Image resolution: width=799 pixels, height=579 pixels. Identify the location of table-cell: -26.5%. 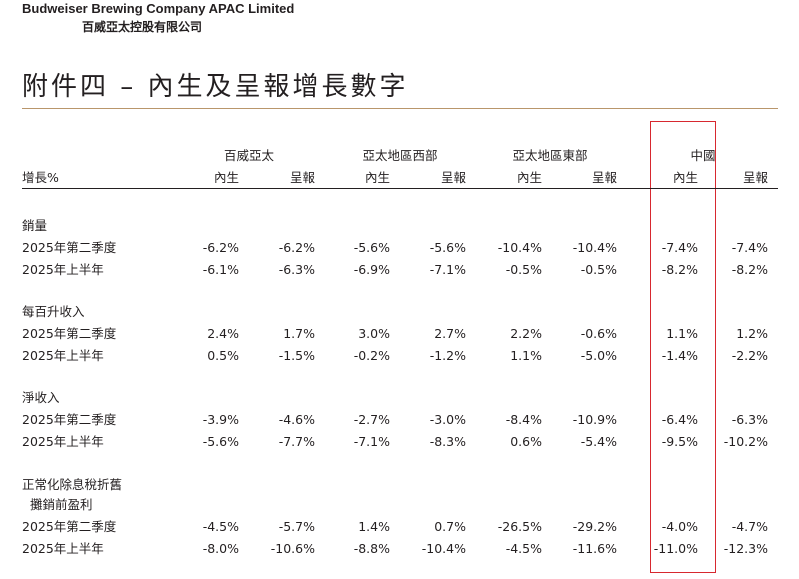
(519, 526).